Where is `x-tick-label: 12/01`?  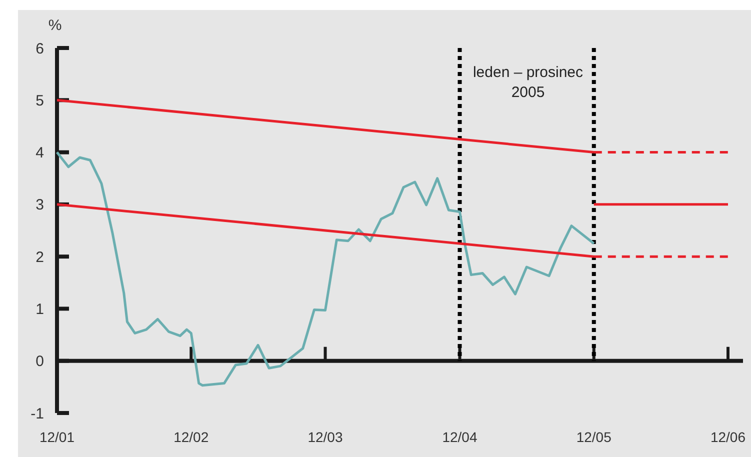
x-tick-label: 12/01 is located at coordinates (57, 437).